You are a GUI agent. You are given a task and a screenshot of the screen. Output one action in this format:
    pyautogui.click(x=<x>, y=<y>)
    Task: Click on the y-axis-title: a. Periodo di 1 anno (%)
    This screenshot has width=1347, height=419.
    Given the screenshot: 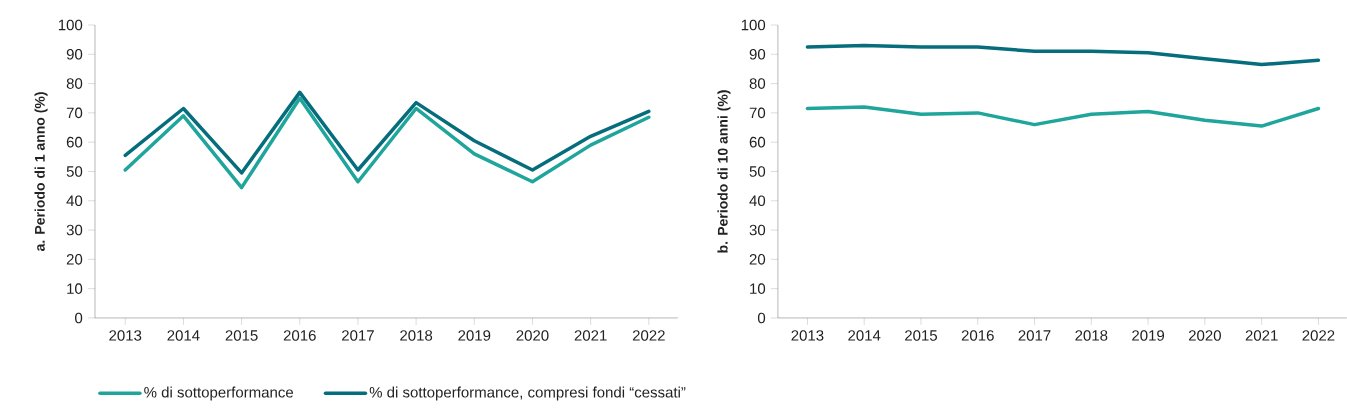 What is the action you would take?
    pyautogui.click(x=41, y=172)
    